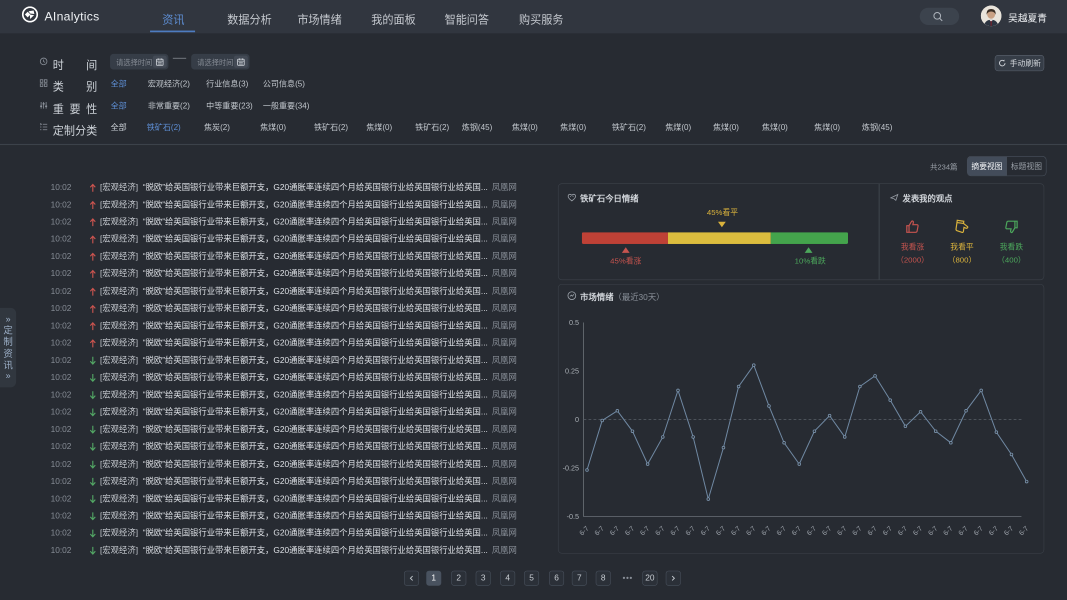 Image resolution: width=1067 pixels, height=600 pixels. I want to click on svg-text: -0.25, so click(571, 468).